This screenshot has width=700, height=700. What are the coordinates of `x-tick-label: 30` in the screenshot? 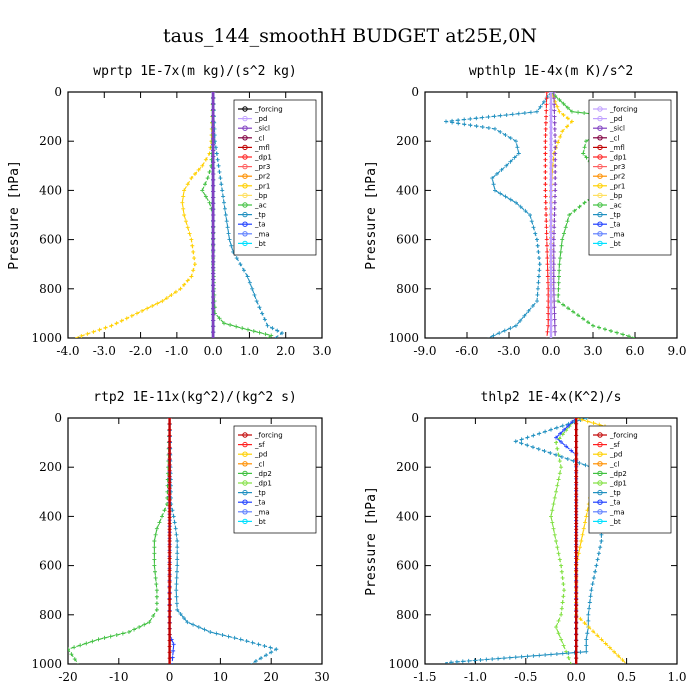 It's located at (321, 677).